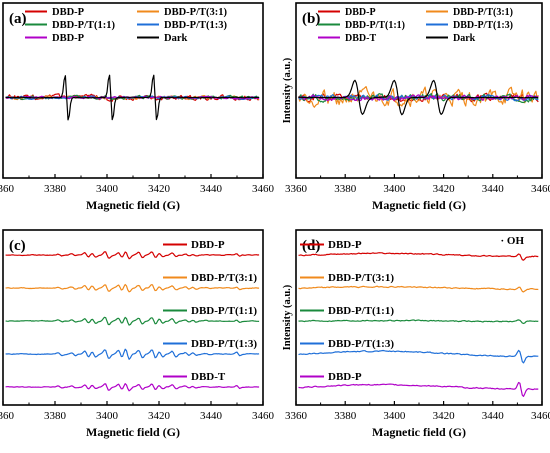 The width and height of the screenshot is (550, 453). I want to click on radical-annotation: · OH, so click(512, 241).